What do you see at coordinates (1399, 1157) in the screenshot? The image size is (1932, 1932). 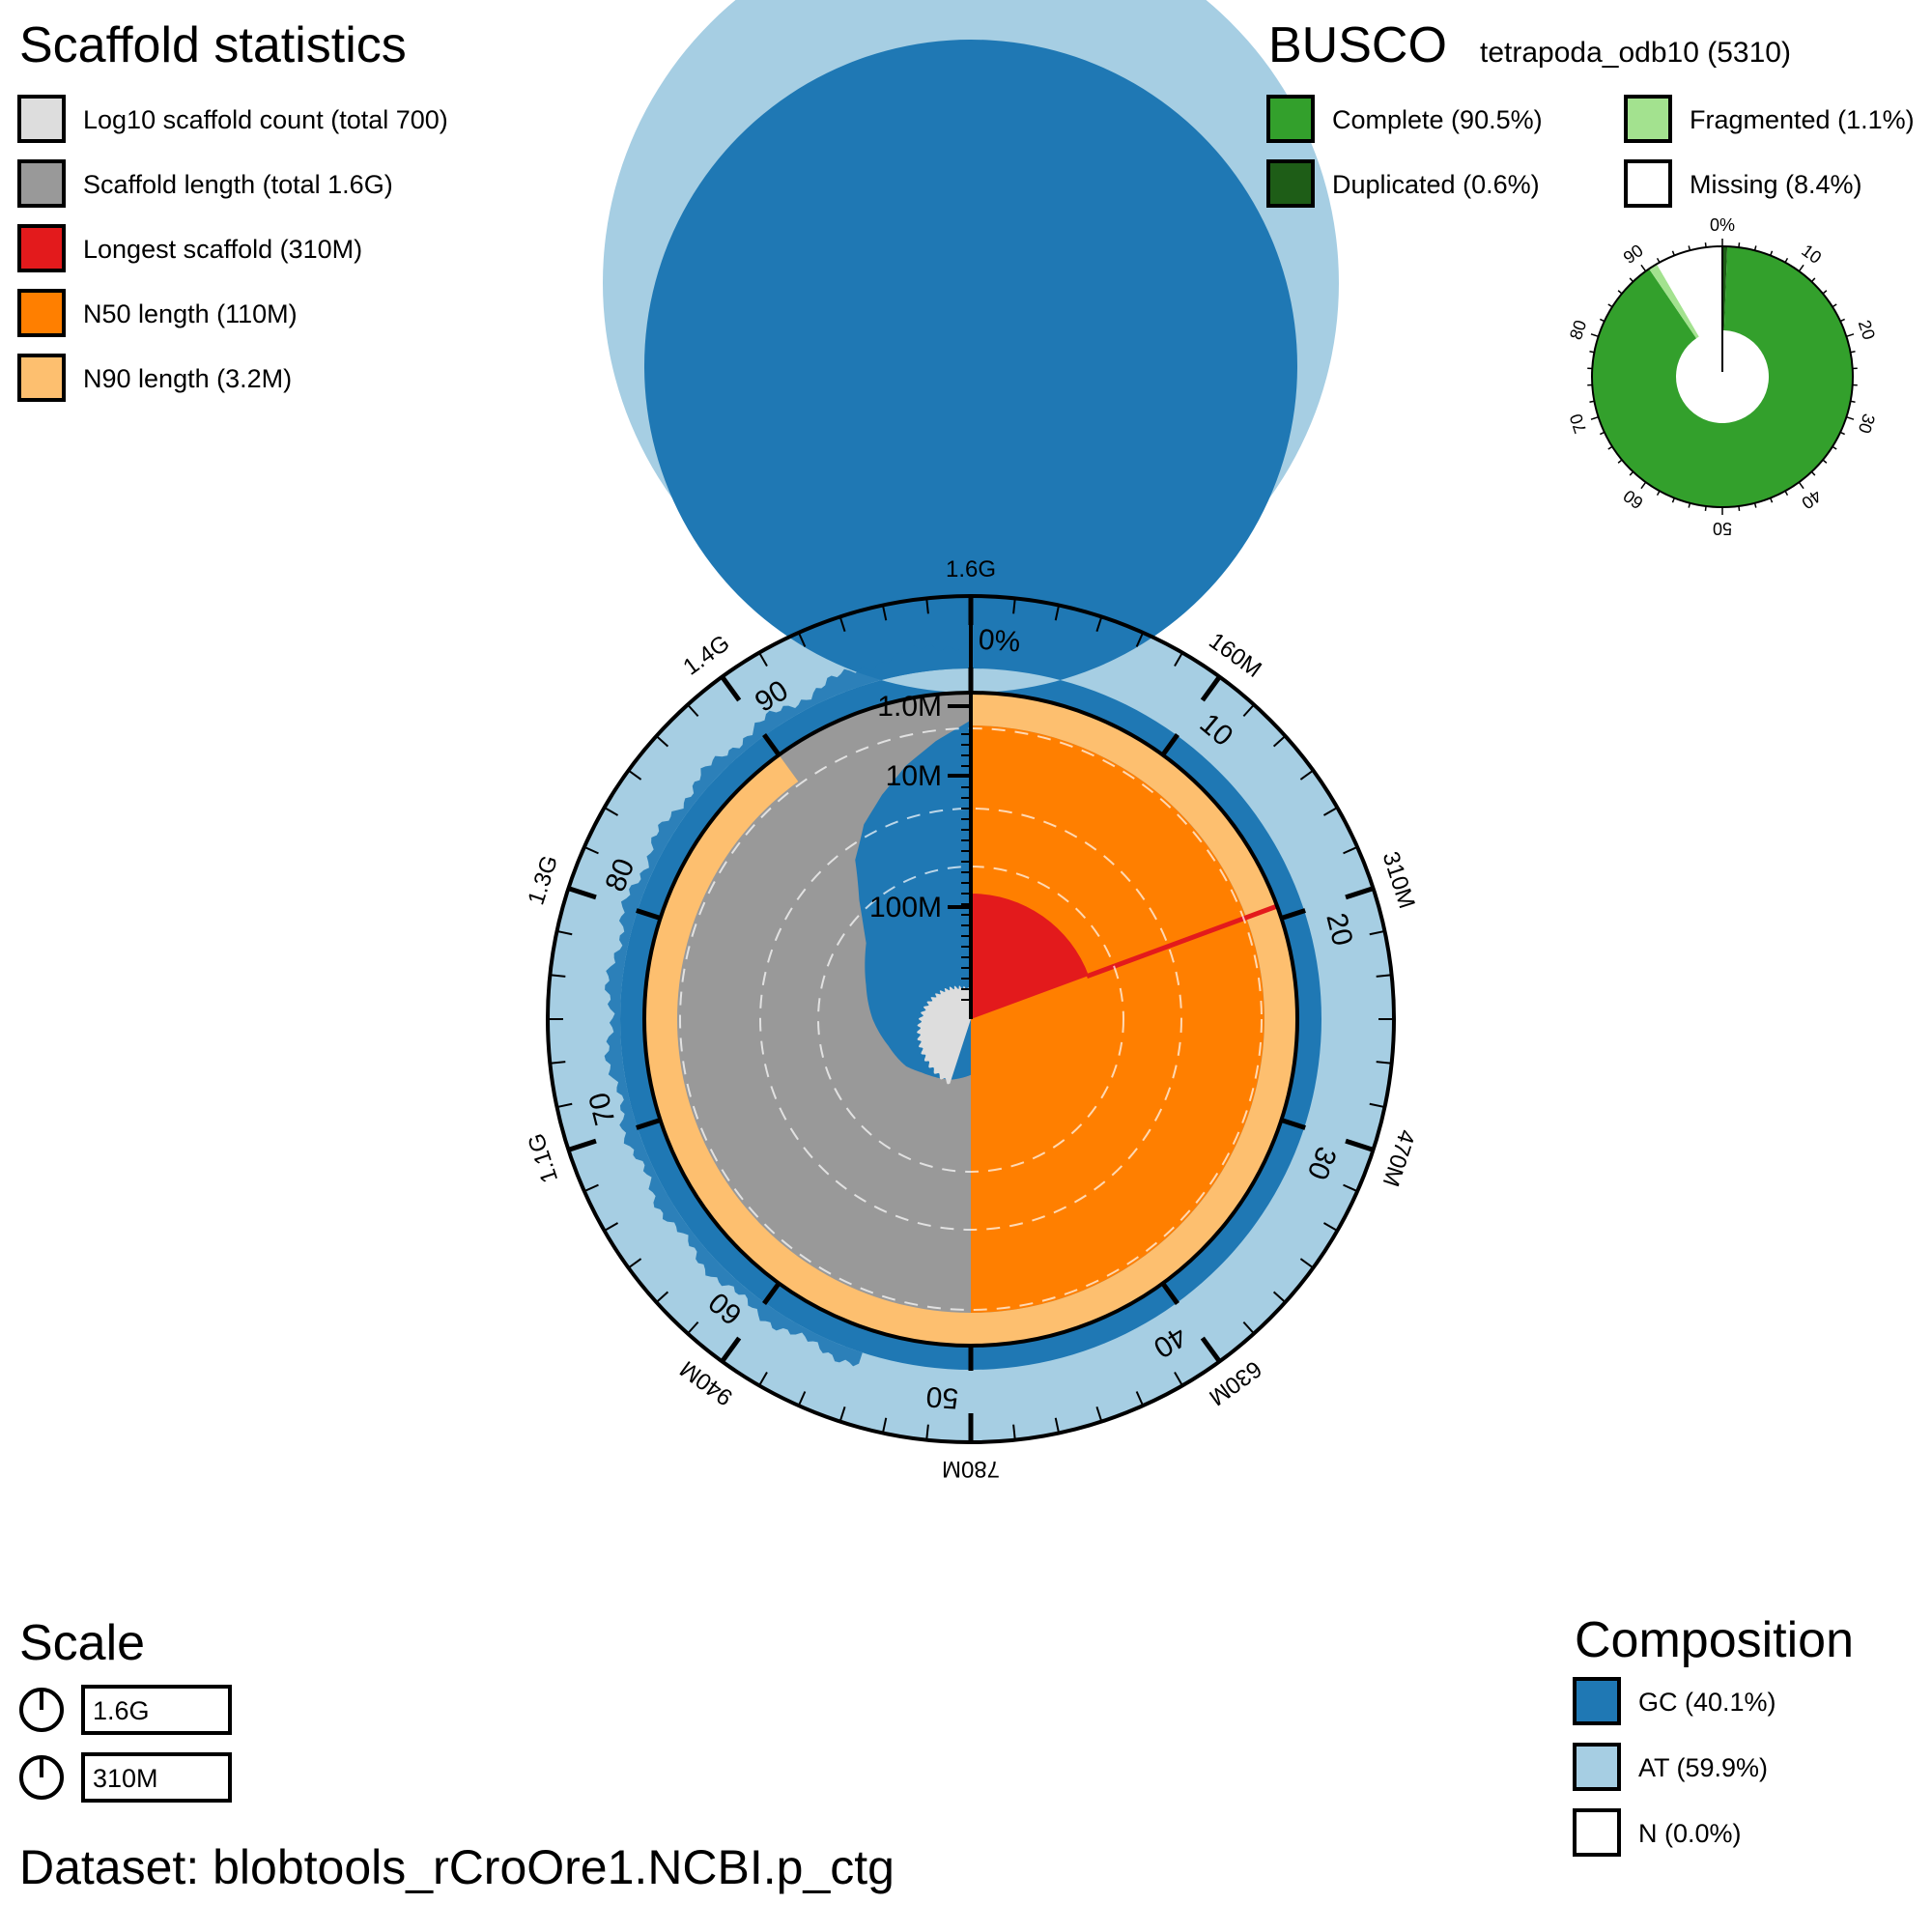 I see `length-tick-label: 470M` at bounding box center [1399, 1157].